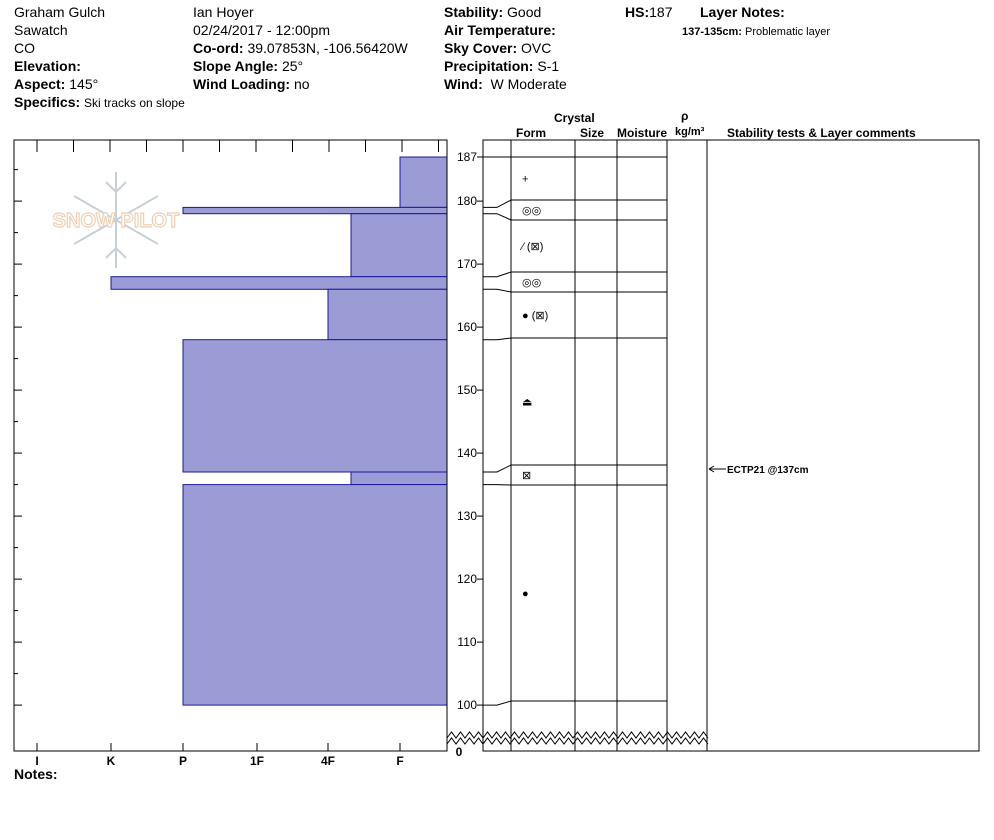 The height and width of the screenshot is (840, 994). I want to click on layer-form-1: ◎◎, so click(531, 211).